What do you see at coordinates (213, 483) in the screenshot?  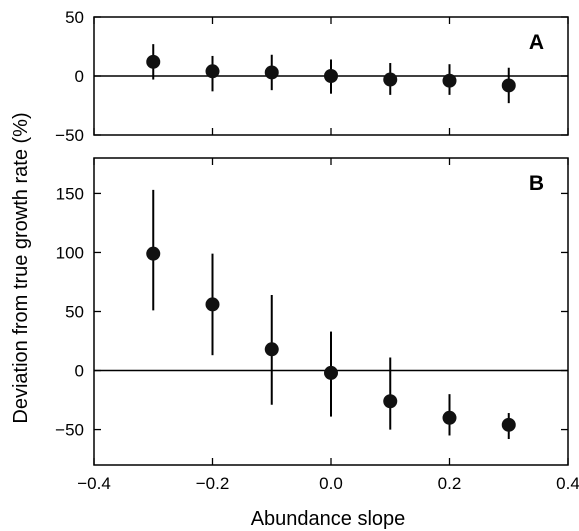 I see `x-tick-label: −0.2` at bounding box center [213, 483].